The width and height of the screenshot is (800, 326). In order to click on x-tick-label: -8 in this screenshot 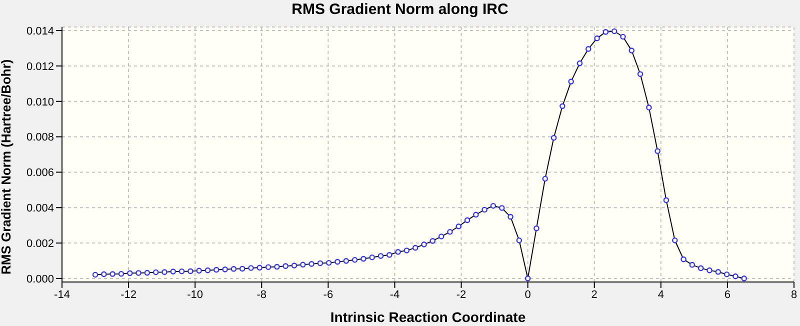, I will do `click(261, 294)`.